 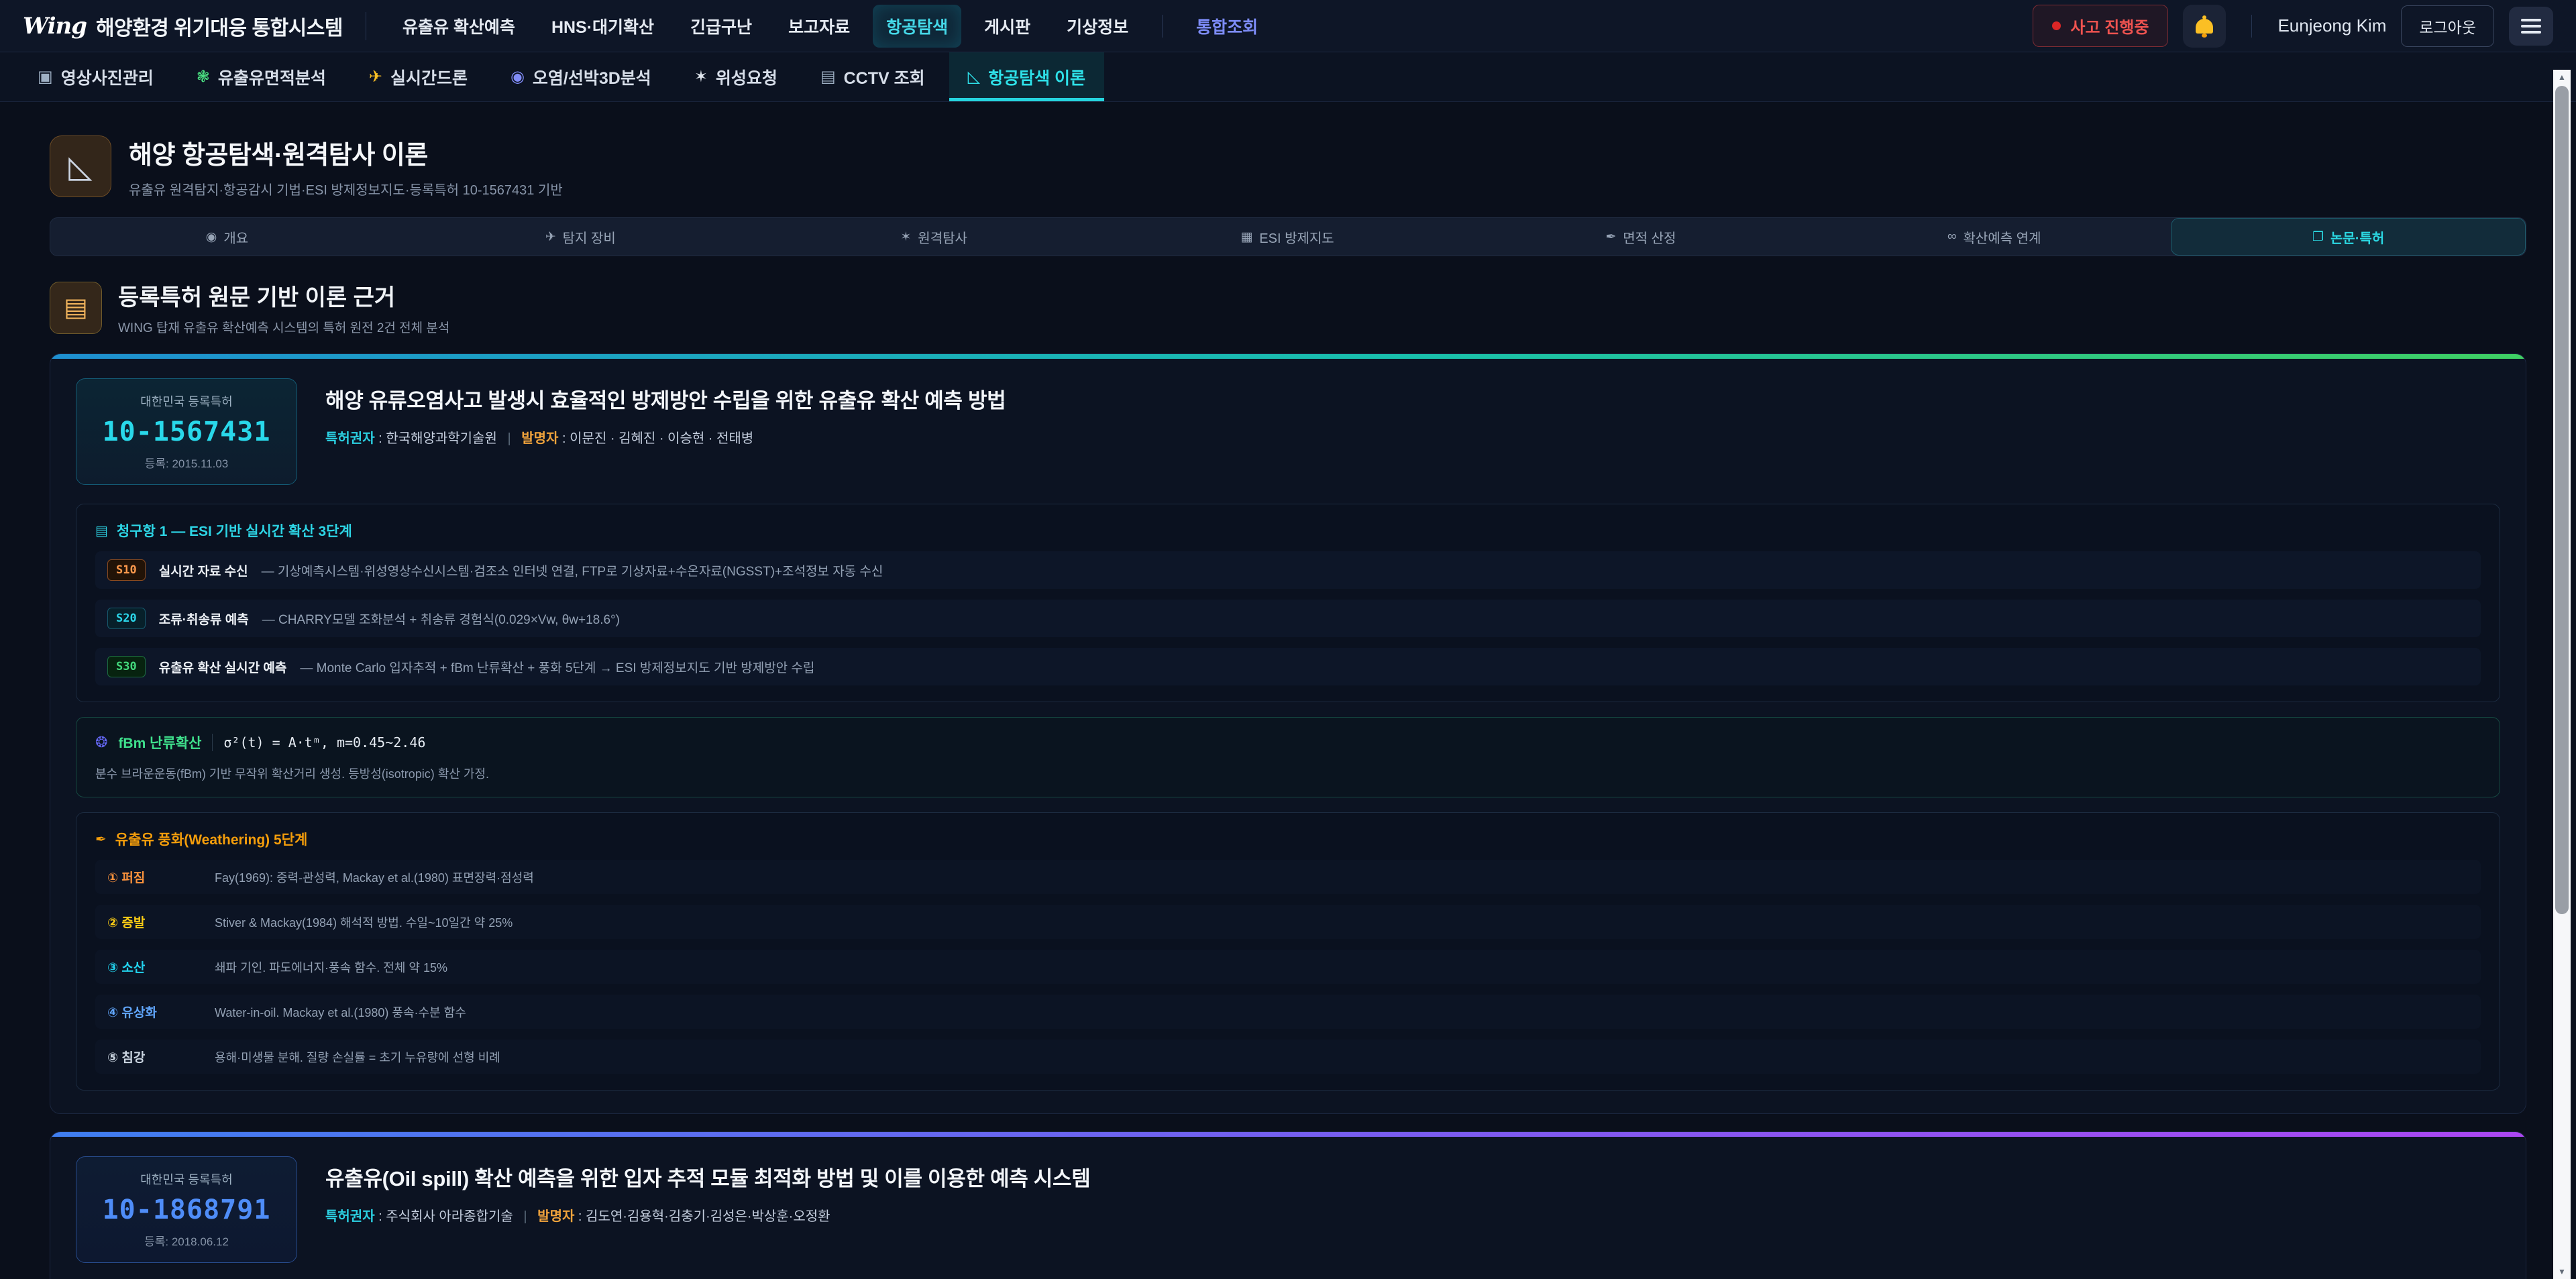 I want to click on tab-label: 위성요청, so click(x=746, y=78).